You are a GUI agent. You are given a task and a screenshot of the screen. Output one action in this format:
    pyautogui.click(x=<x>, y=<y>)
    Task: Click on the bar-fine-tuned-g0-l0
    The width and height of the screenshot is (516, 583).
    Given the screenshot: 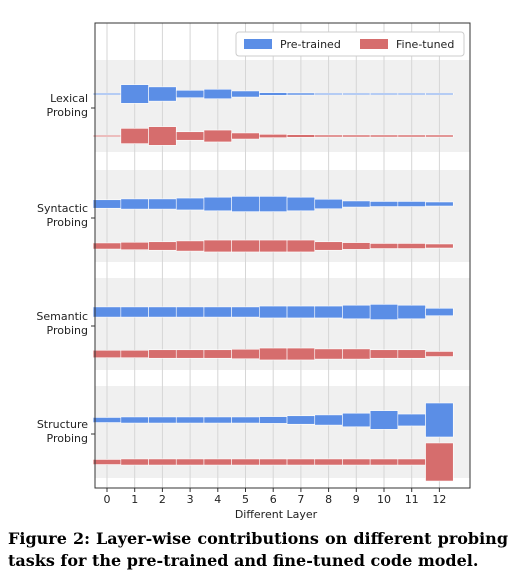 What is the action you would take?
    pyautogui.click(x=107, y=136)
    